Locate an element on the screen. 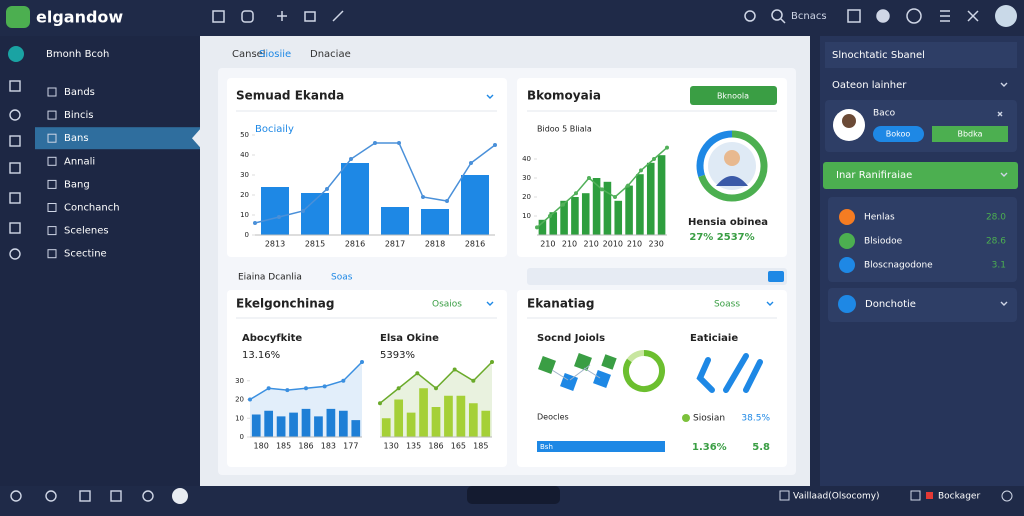 This screenshot has width=1024, height=516. x-tick-label: 183 is located at coordinates (328, 446).